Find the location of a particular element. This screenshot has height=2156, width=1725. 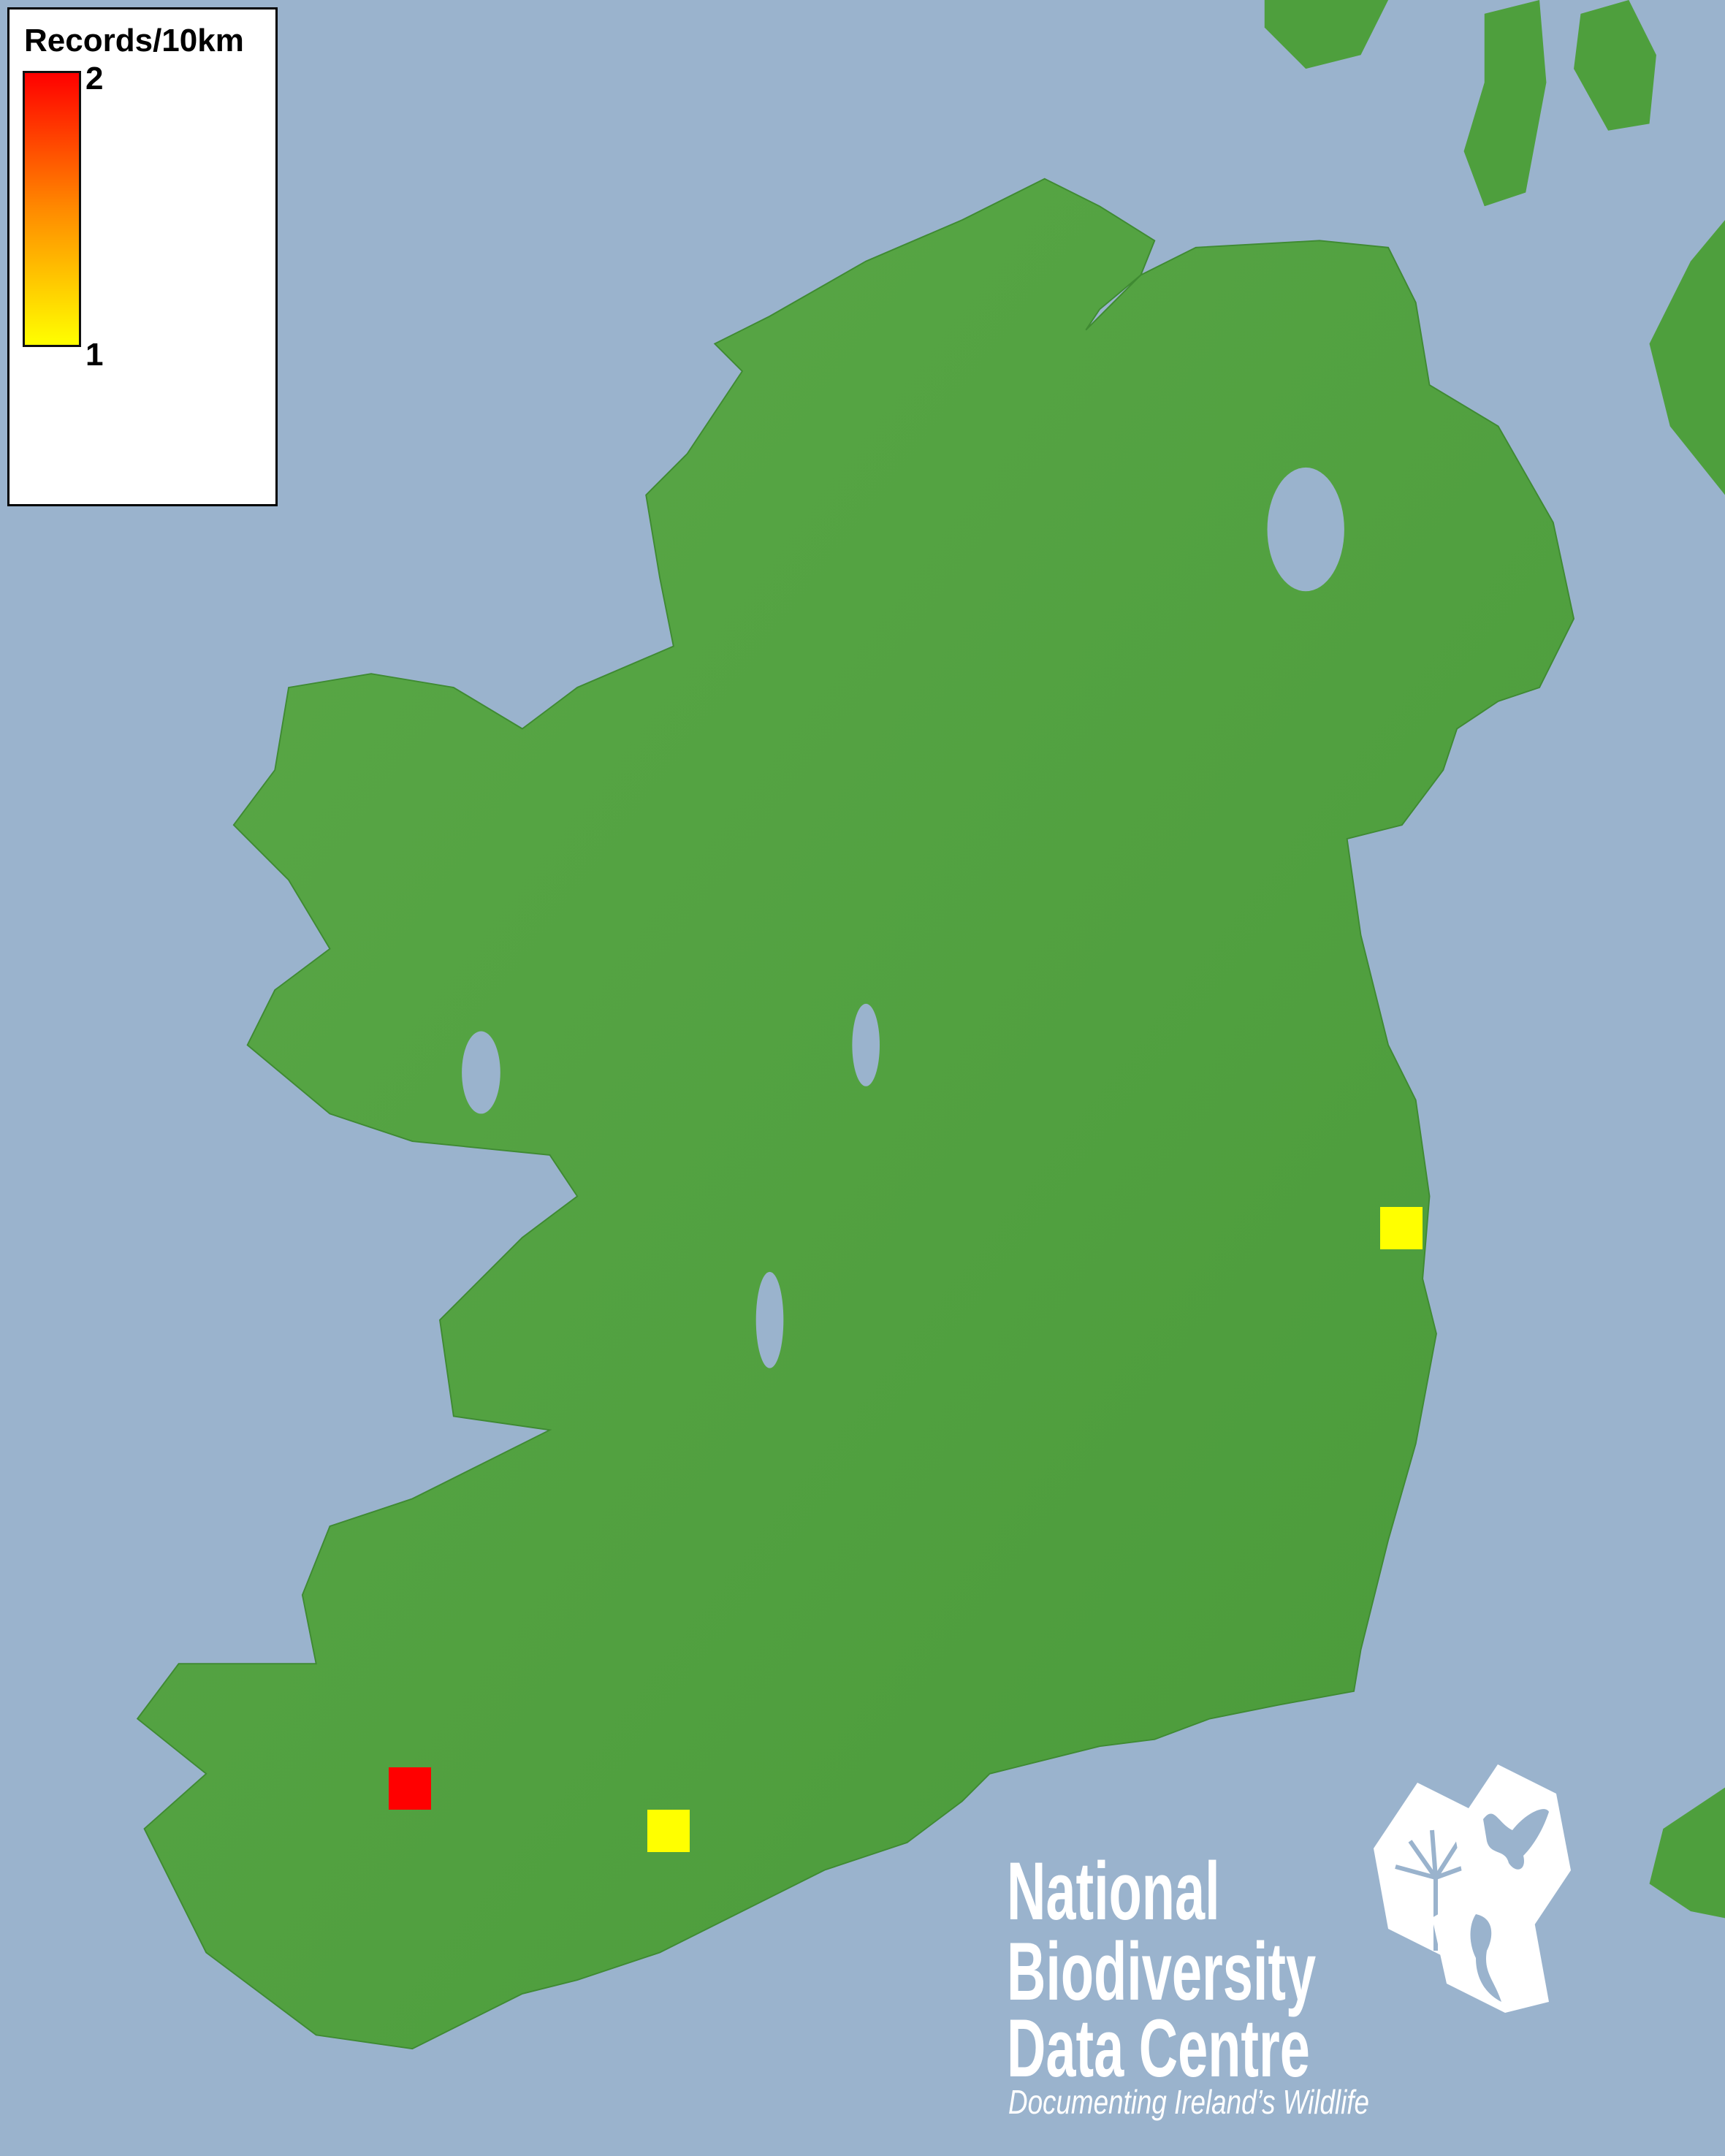

seahorse-icon is located at coordinates (1490, 1952).